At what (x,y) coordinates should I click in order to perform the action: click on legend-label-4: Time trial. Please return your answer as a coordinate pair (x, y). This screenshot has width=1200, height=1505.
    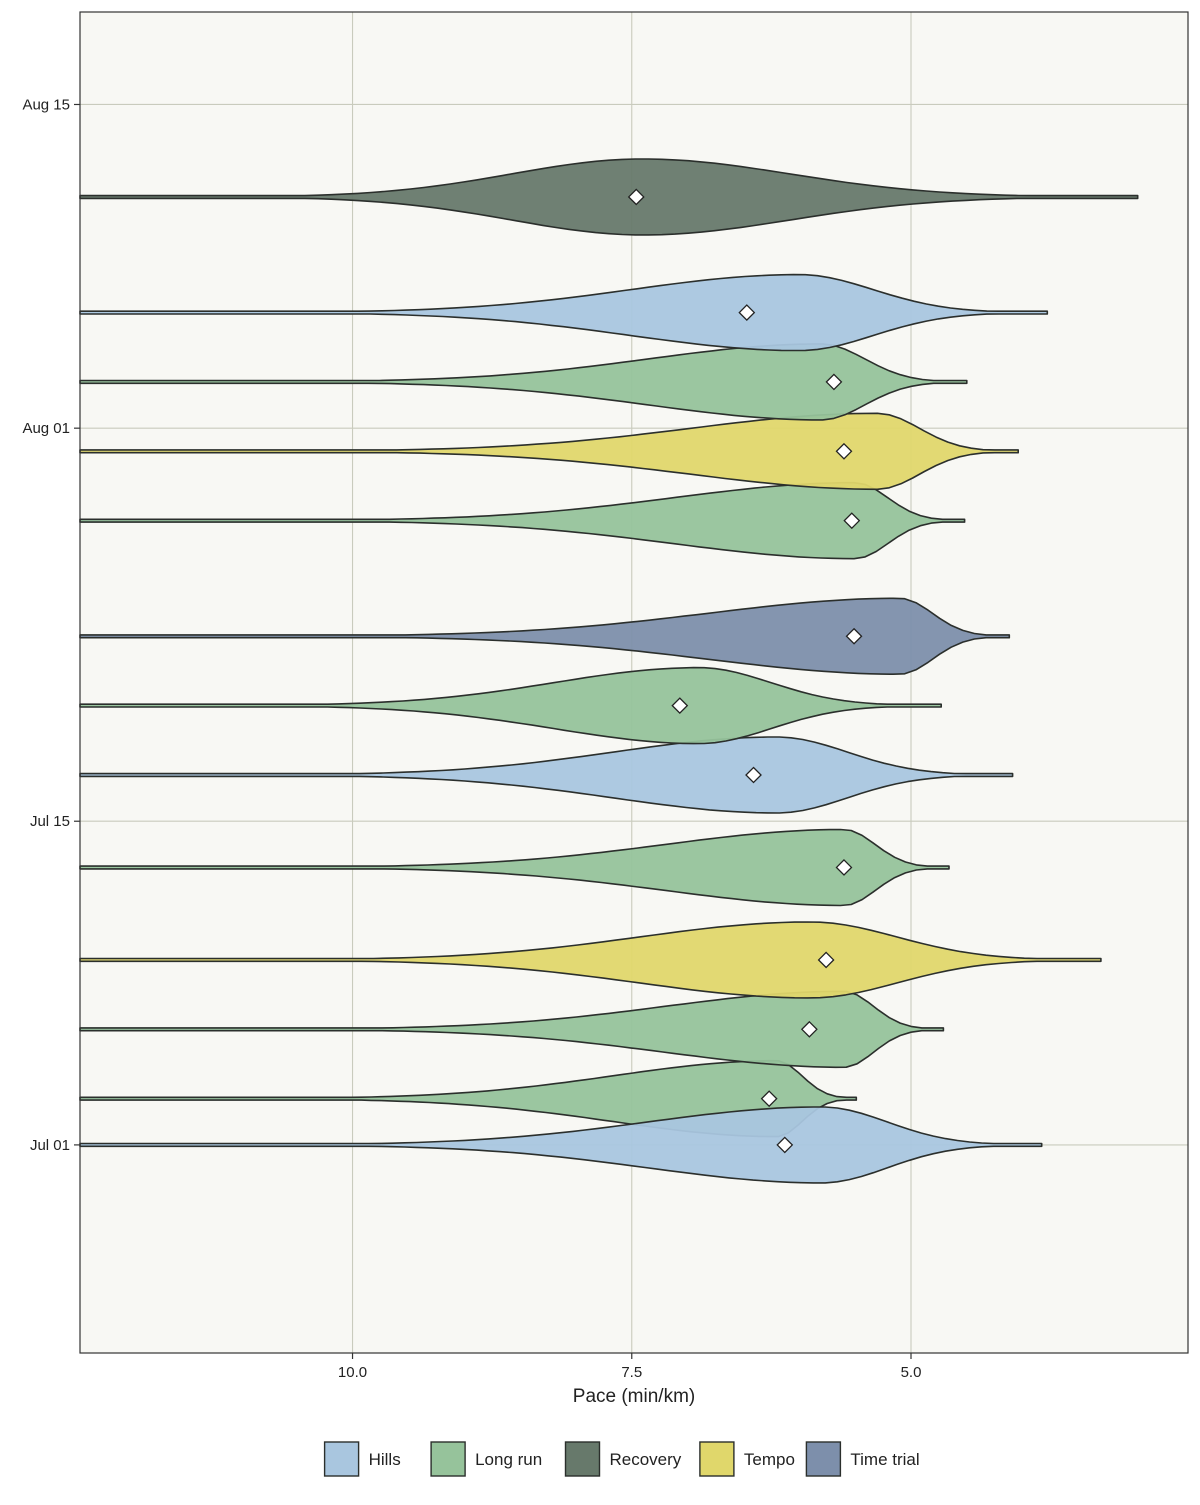
    Looking at the image, I should click on (884, 1459).